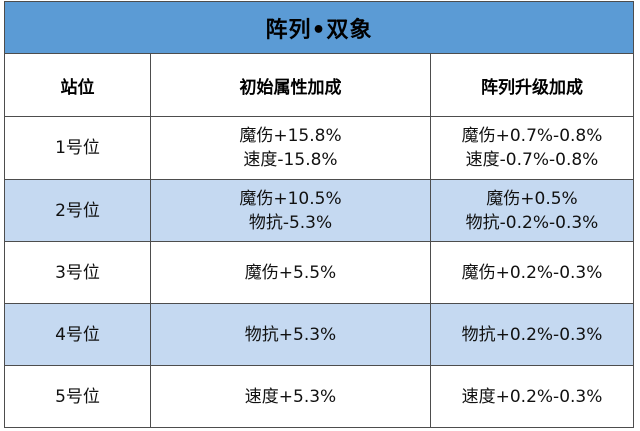 This screenshot has width=640, height=431. What do you see at coordinates (532, 222) in the screenshot?
I see `bonus-line: 物抗-0.2%-0.3%` at bounding box center [532, 222].